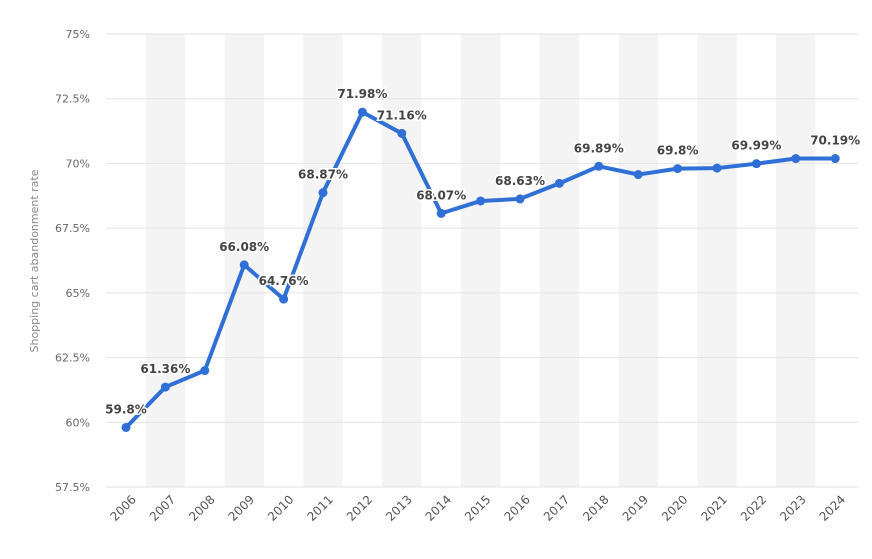 This screenshot has height=559, width=872. What do you see at coordinates (284, 281) in the screenshot?
I see `data-label: 64.76%` at bounding box center [284, 281].